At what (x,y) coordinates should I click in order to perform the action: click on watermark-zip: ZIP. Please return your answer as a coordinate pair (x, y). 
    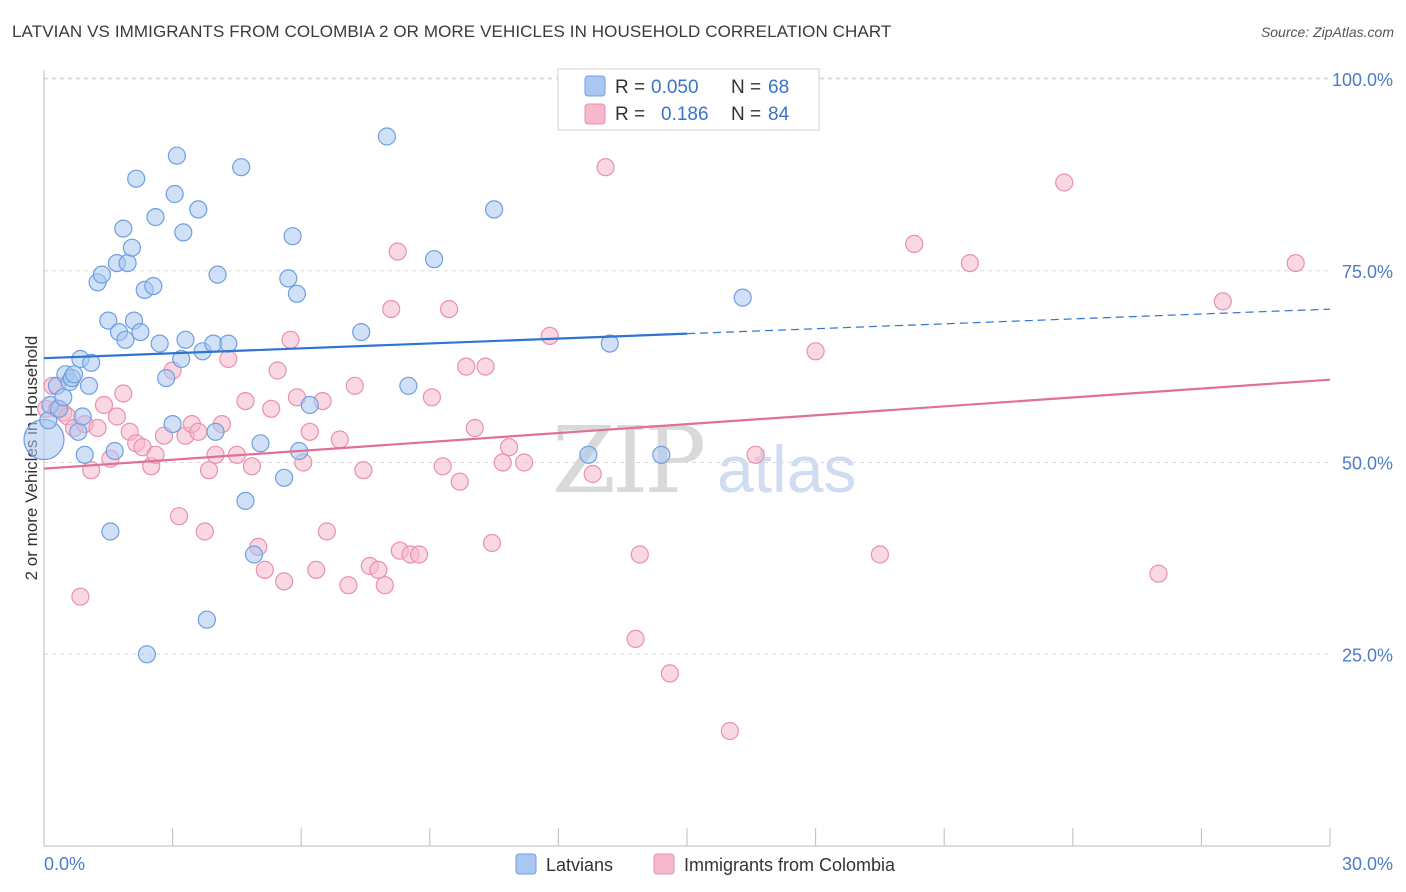
    Looking at the image, I should click on (627, 460).